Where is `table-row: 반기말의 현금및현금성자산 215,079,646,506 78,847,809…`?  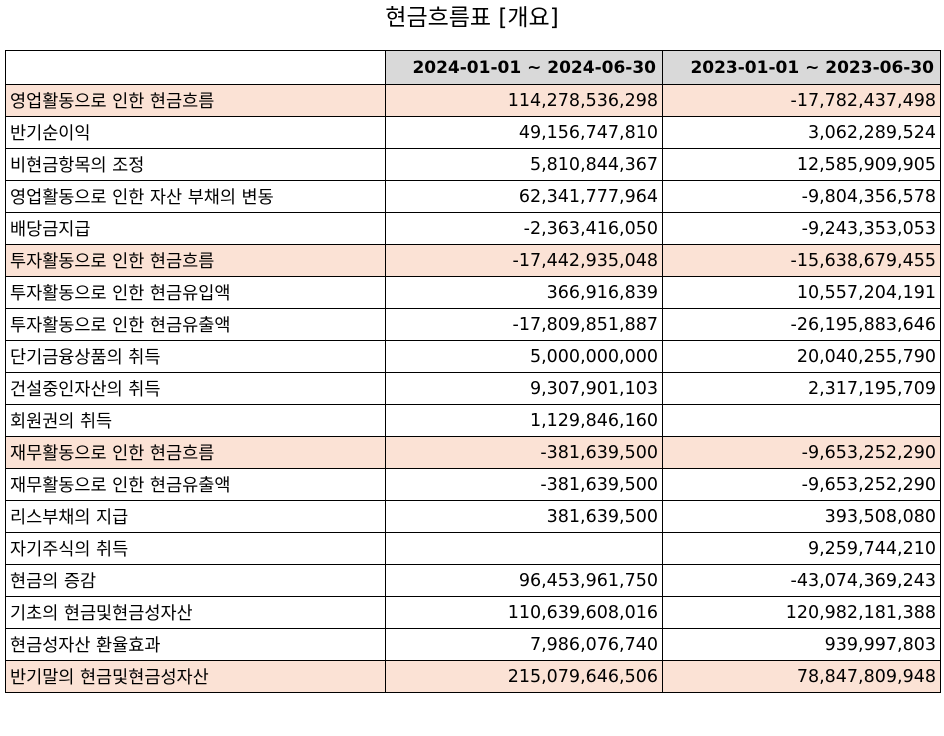 table-row: 반기말의 현금및현금성자산 215,079,646,506 78,847,809… is located at coordinates (473, 676).